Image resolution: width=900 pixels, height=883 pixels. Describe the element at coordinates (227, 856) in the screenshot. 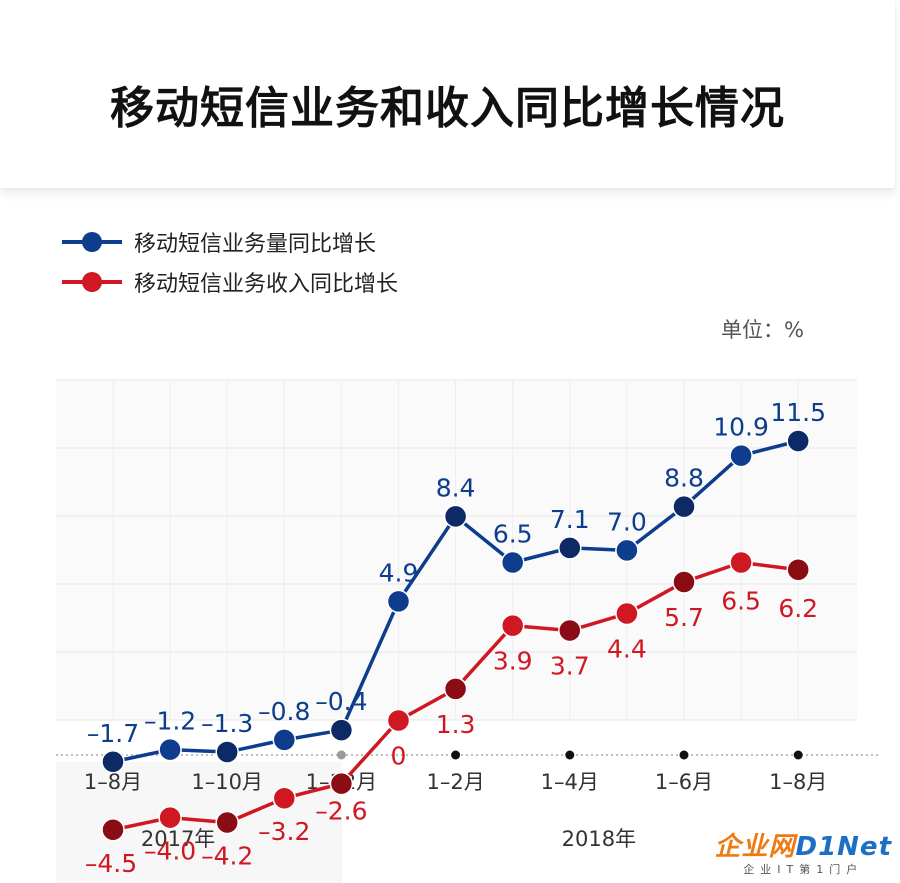

I see `data-label-revenue: –4.2` at that location.